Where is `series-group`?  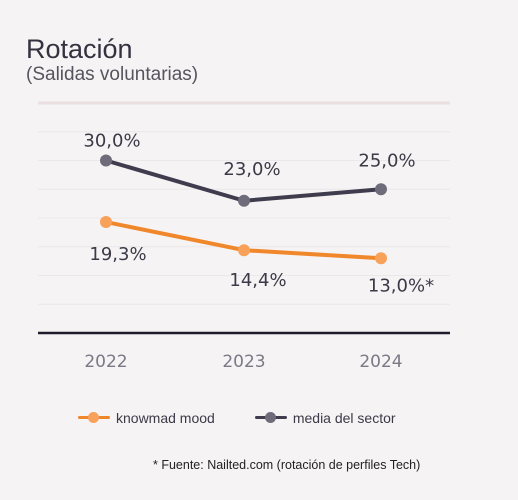
series-group is located at coordinates (243, 209).